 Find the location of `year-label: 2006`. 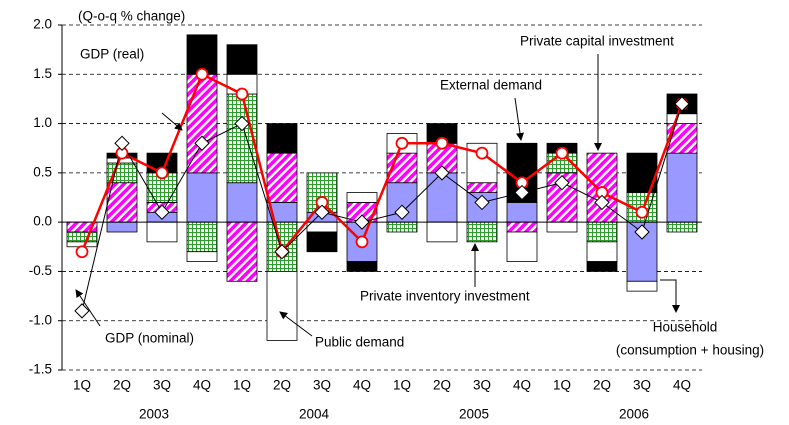

year-label: 2006 is located at coordinates (634, 414).